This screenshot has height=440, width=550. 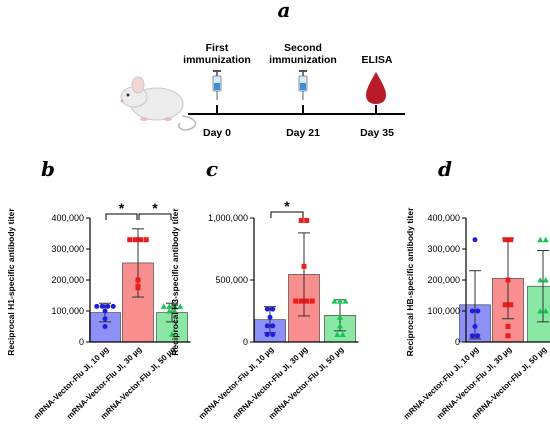 What do you see at coordinates (410, 281) in the screenshot?
I see `y-axis-label: Reciprocal HB-specific antibody titer` at bounding box center [410, 281].